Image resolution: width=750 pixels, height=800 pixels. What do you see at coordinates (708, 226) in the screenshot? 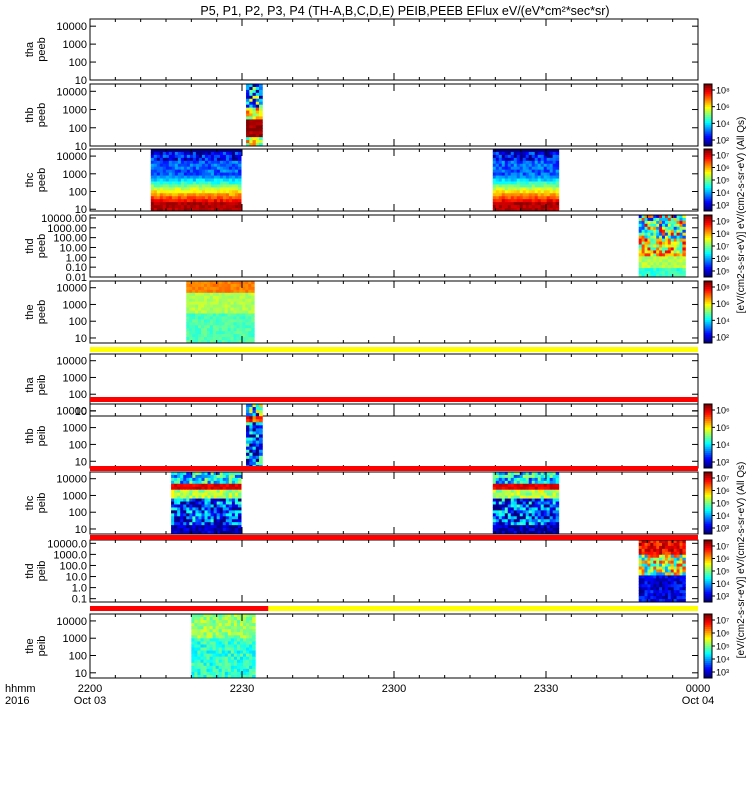
I see `colorbar-swatch` at bounding box center [708, 226].